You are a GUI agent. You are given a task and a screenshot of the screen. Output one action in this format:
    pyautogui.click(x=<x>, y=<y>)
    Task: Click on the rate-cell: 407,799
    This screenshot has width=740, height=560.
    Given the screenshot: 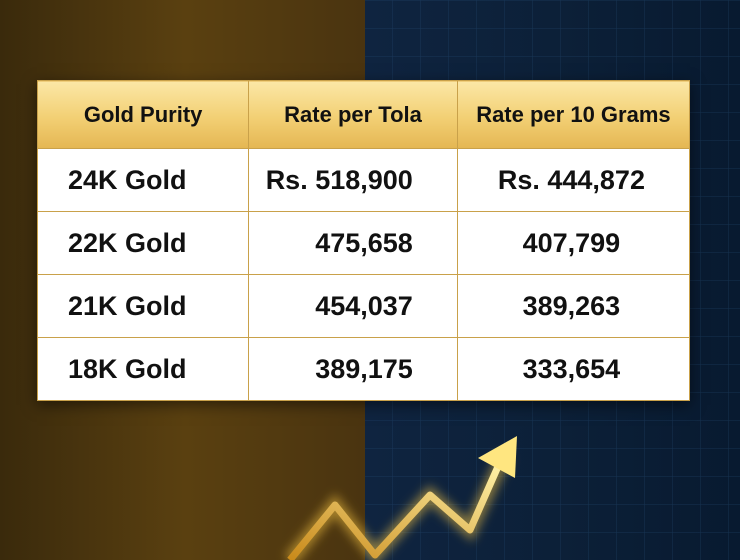 What is the action you would take?
    pyautogui.click(x=573, y=243)
    